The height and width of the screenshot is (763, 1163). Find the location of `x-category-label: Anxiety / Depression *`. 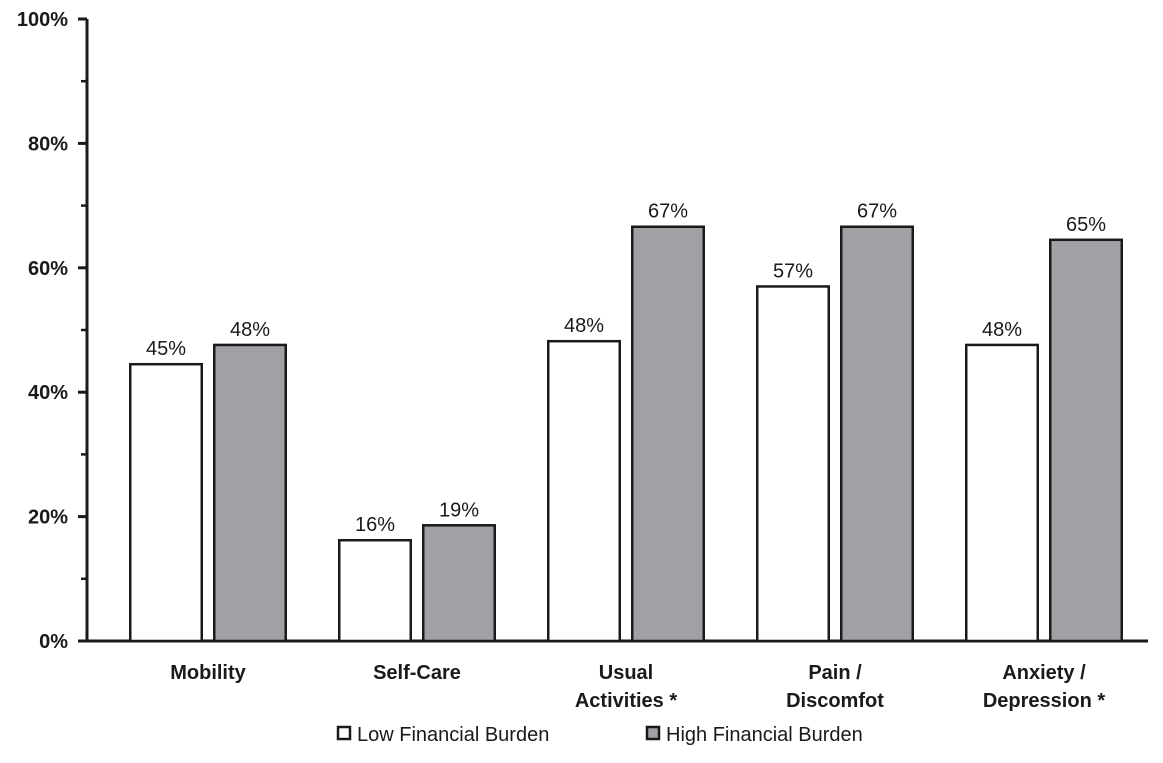

x-category-label: Anxiety / Depression * is located at coordinates (1044, 687).